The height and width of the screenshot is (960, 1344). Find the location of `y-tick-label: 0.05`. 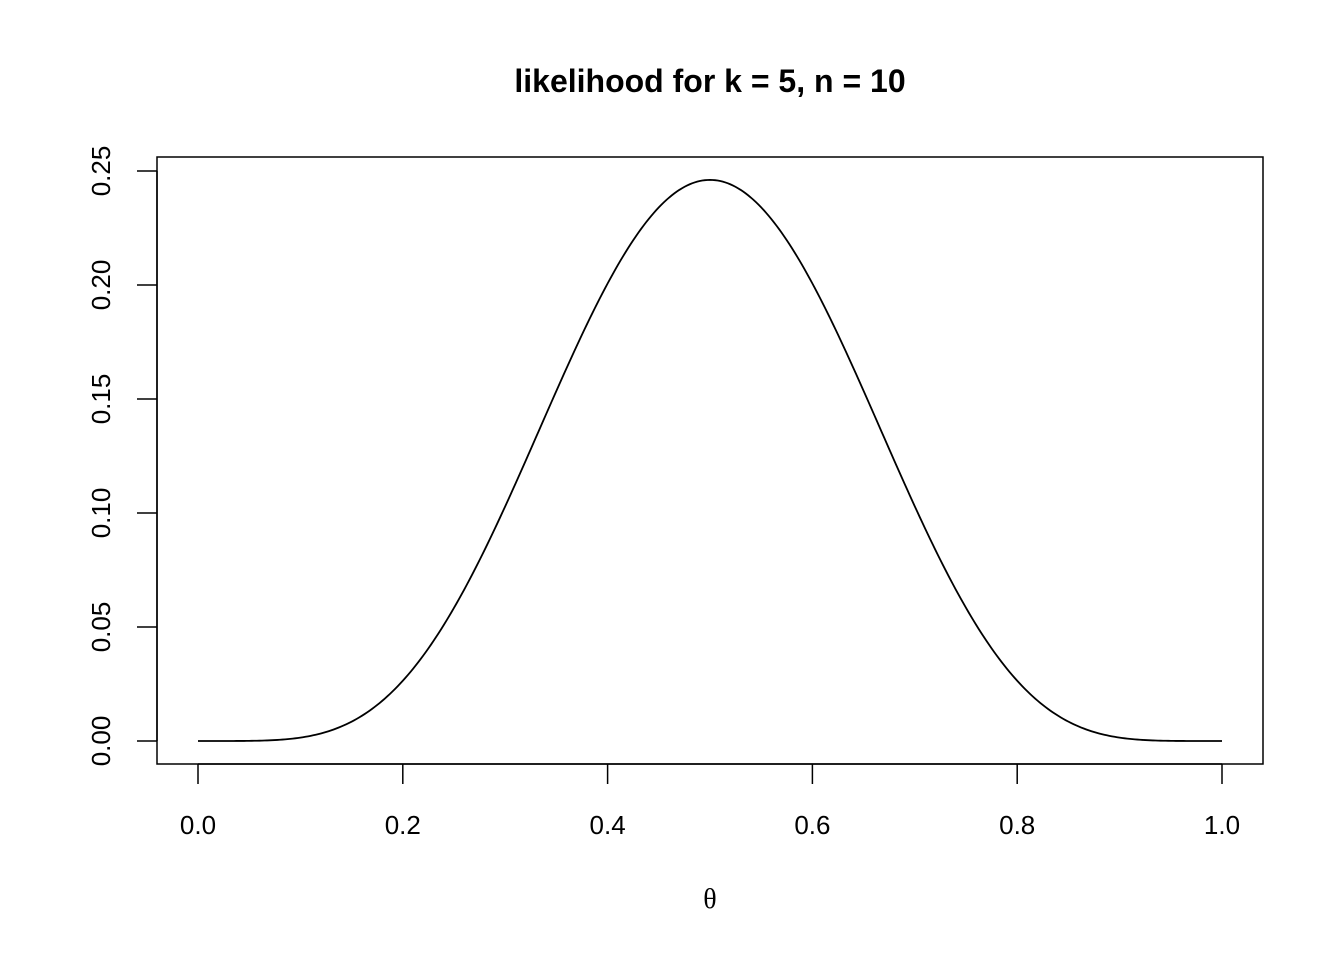

y-tick-label: 0.05 is located at coordinates (101, 627).